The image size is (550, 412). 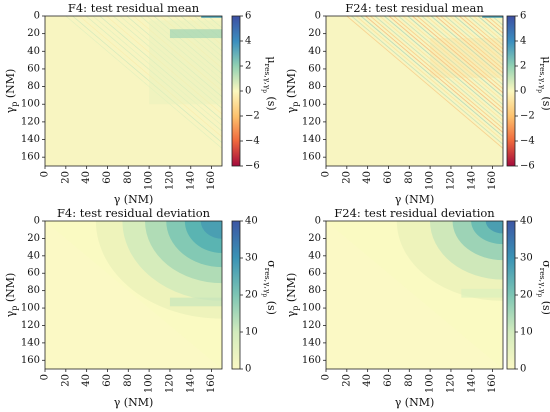 I want to click on colorbar-tick-label: −6, so click(x=252, y=166).